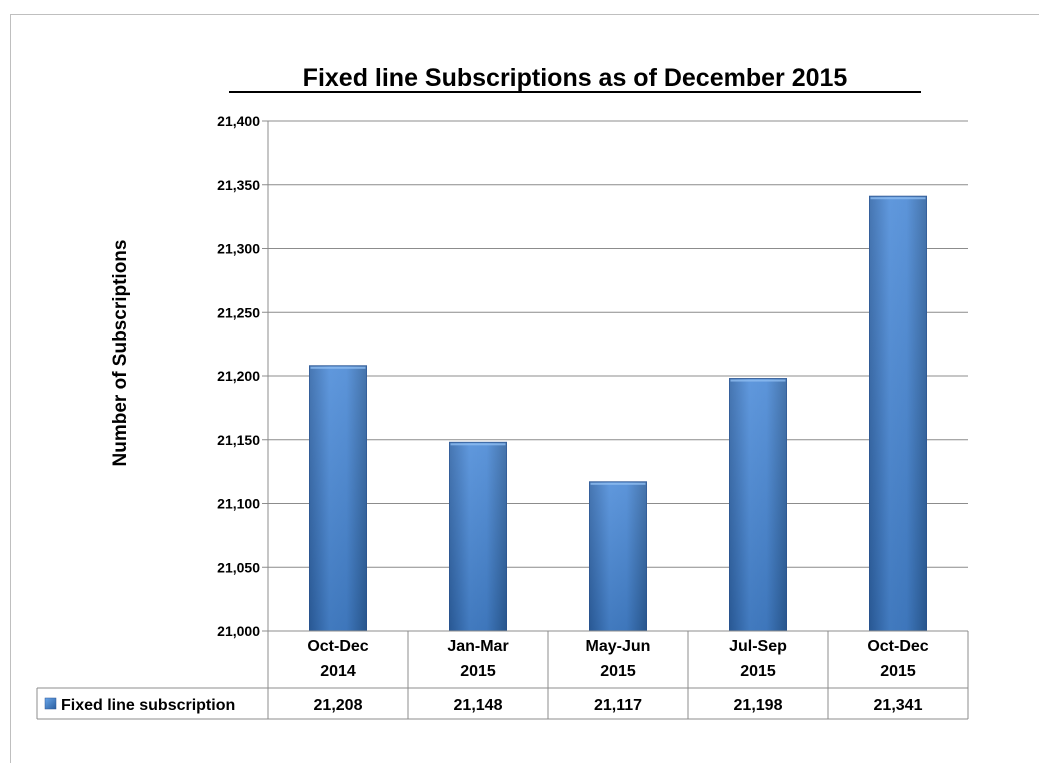 This screenshot has height=763, width=1039. Describe the element at coordinates (898, 705) in the screenshot. I see `data-label: 21,341` at that location.